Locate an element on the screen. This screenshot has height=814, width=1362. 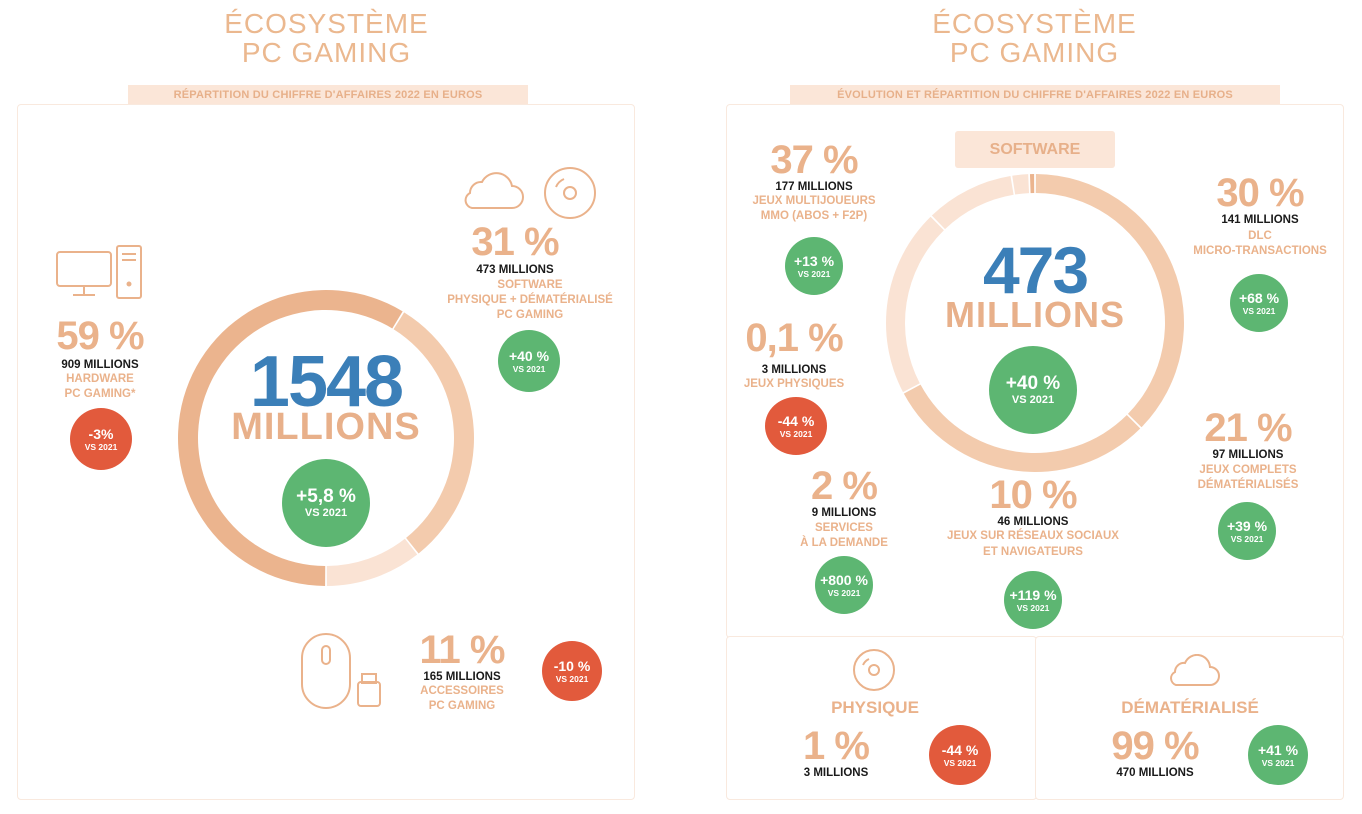
badge-value: -3% is located at coordinates (101, 433).